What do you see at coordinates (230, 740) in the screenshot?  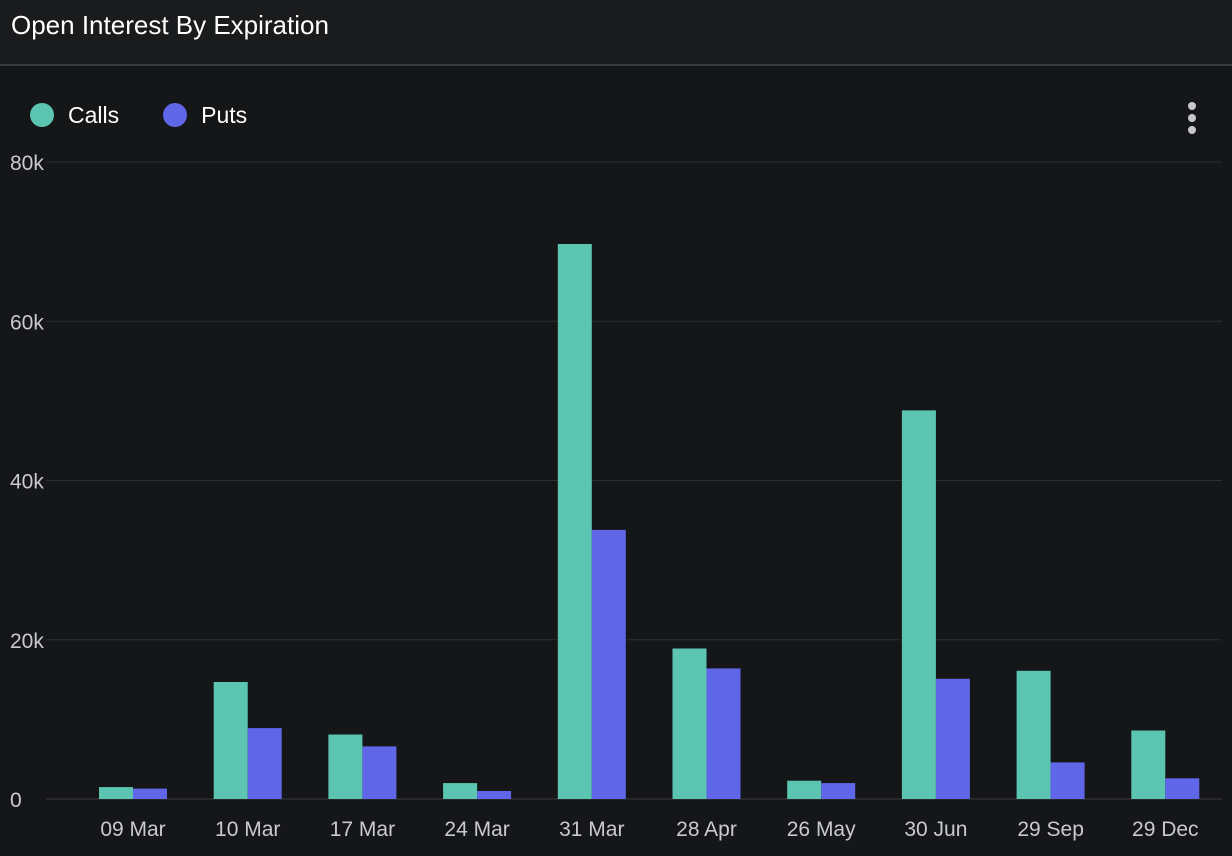 I see `bar-calls-10-mar` at bounding box center [230, 740].